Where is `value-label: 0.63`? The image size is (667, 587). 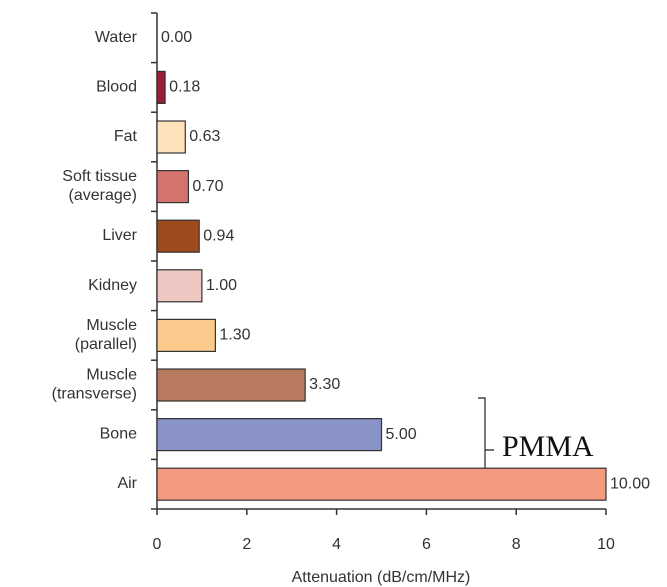
value-label: 0.63 is located at coordinates (204, 136).